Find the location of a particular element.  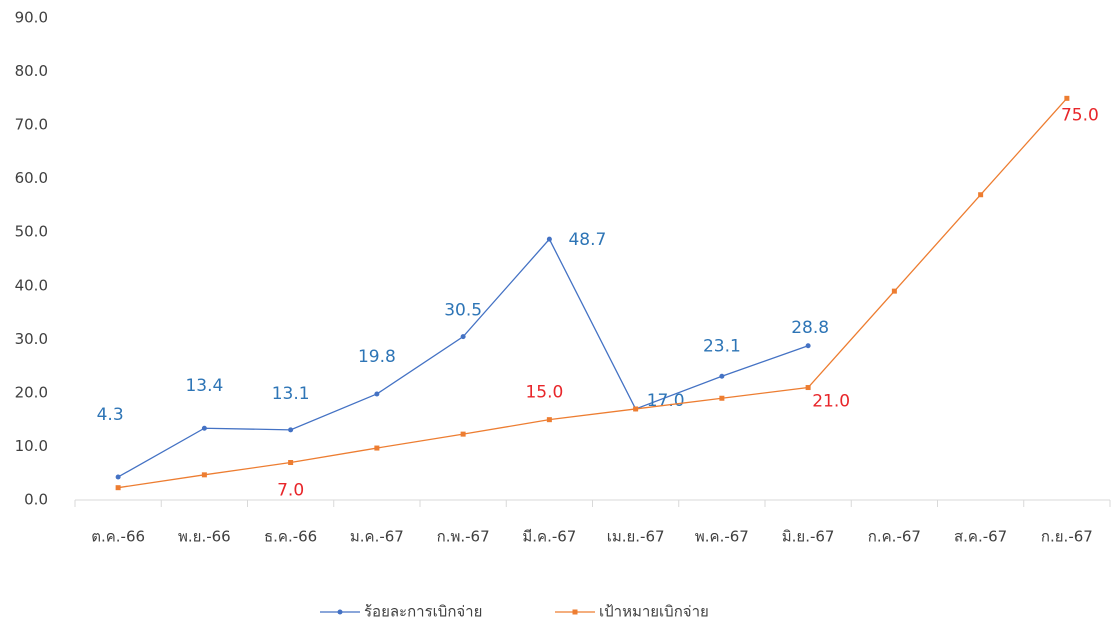

data-label: 48.7 is located at coordinates (587, 240).